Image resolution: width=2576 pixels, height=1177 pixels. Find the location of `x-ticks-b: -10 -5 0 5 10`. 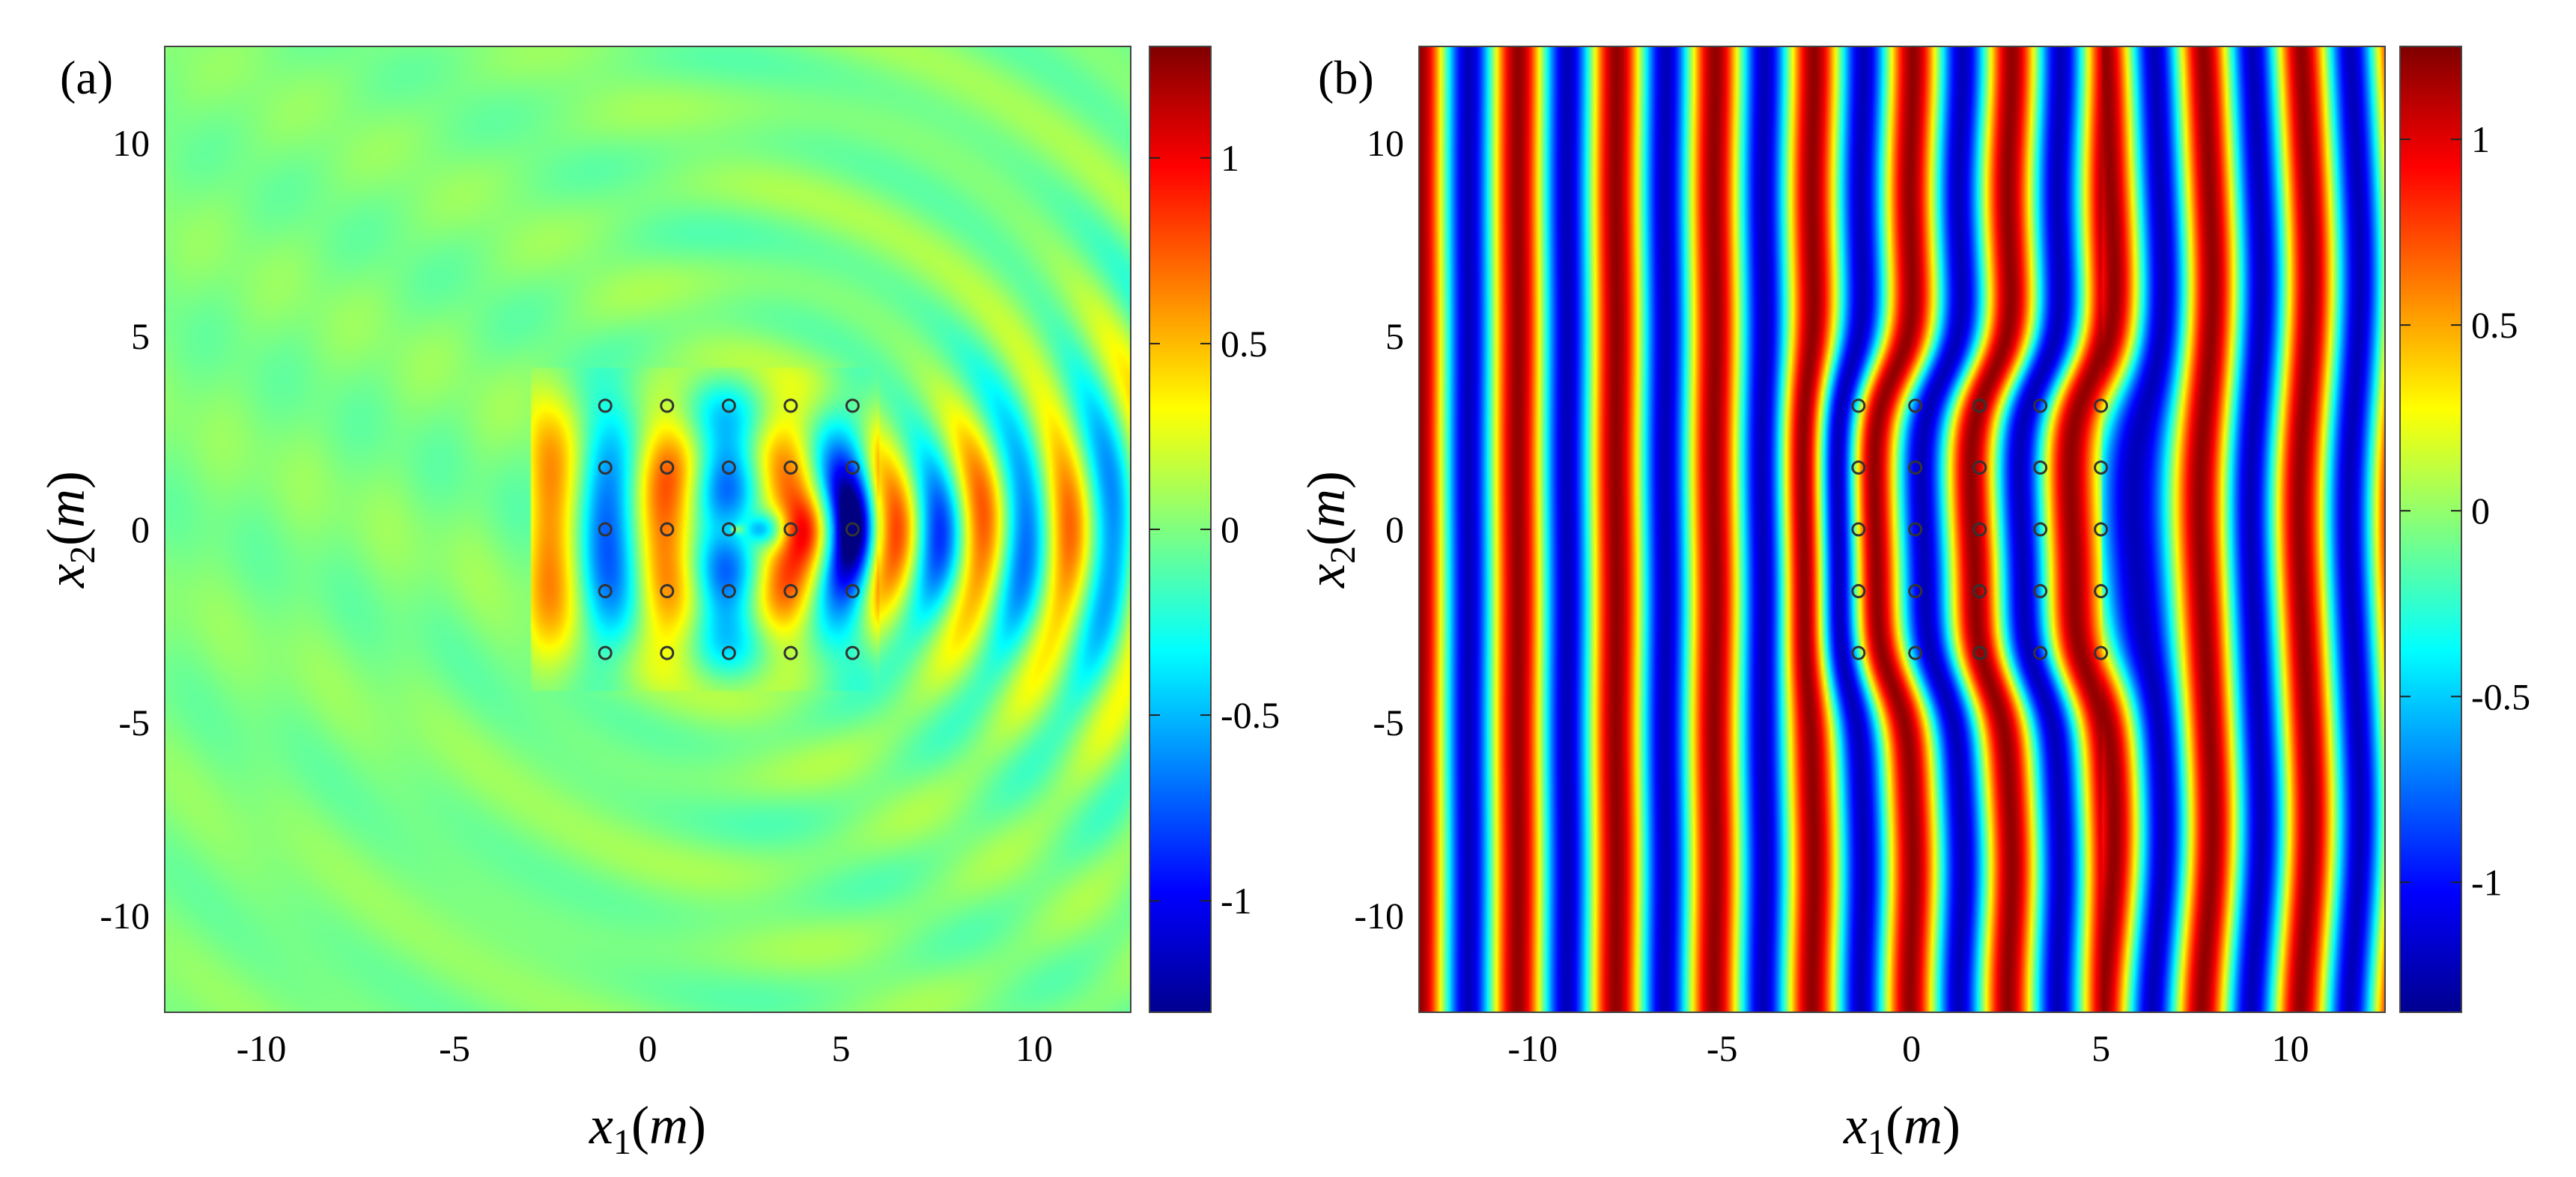

x-ticks-b: -10 -5 0 5 10 is located at coordinates (1908, 1048).